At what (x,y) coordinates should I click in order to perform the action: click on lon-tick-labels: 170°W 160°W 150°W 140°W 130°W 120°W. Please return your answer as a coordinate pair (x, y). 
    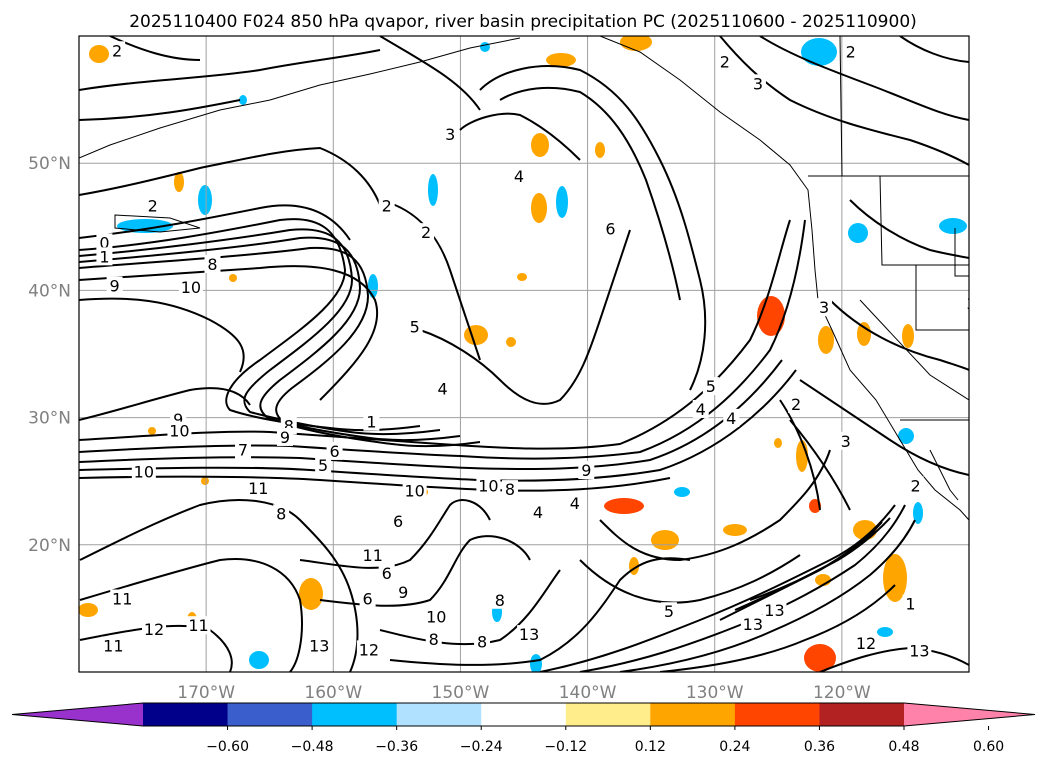
    Looking at the image, I should click on (524, 693).